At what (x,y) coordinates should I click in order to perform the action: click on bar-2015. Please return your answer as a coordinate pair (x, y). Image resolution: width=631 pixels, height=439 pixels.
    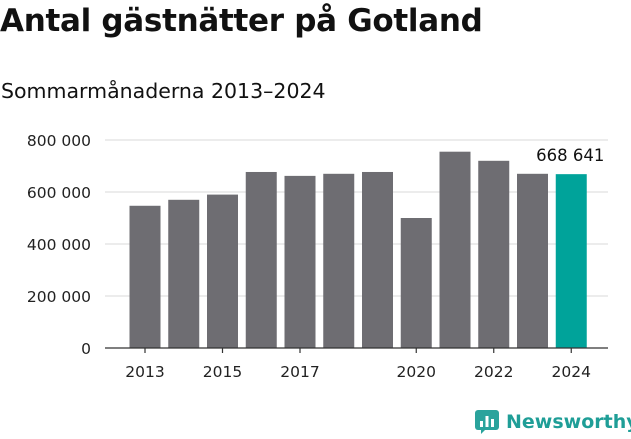
    Looking at the image, I should click on (222, 271).